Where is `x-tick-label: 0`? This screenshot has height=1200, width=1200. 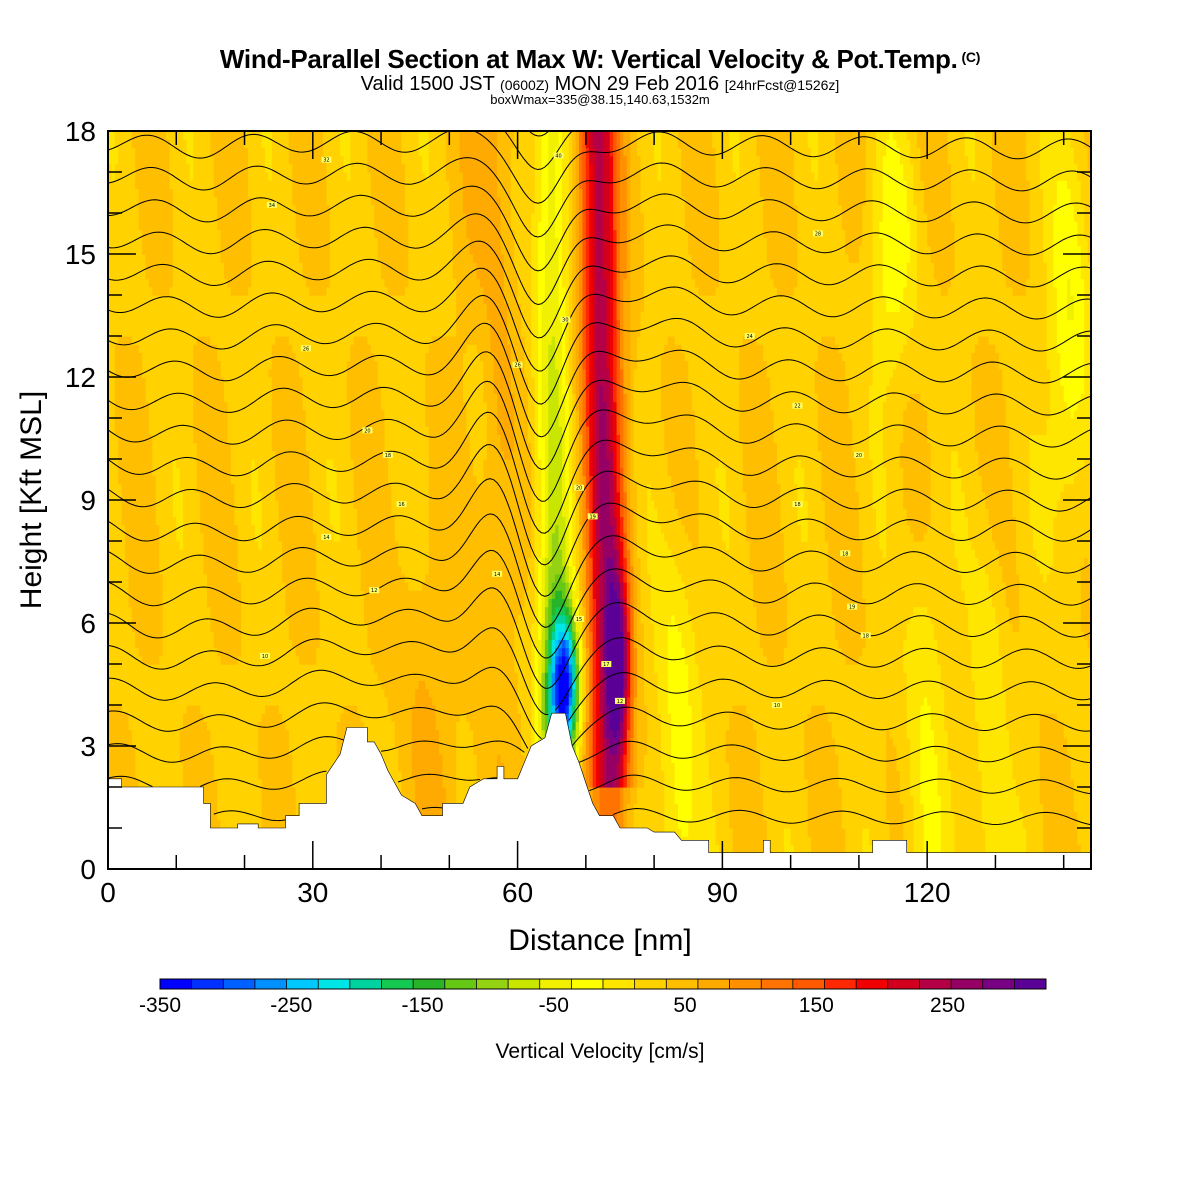 x-tick-label: 0 is located at coordinates (108, 892).